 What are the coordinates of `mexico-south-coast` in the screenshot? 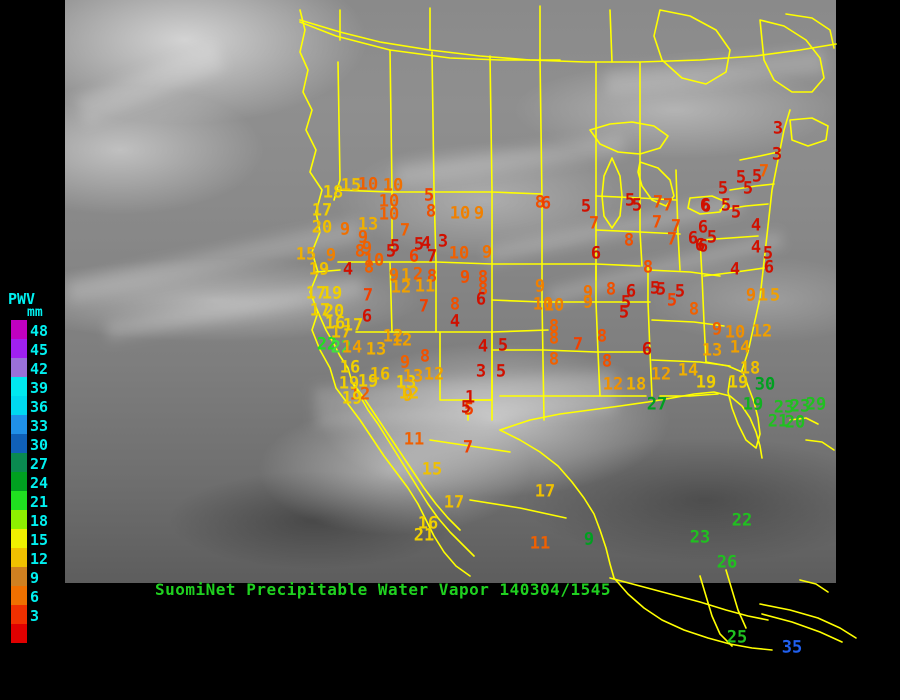 It's located at (689, 599).